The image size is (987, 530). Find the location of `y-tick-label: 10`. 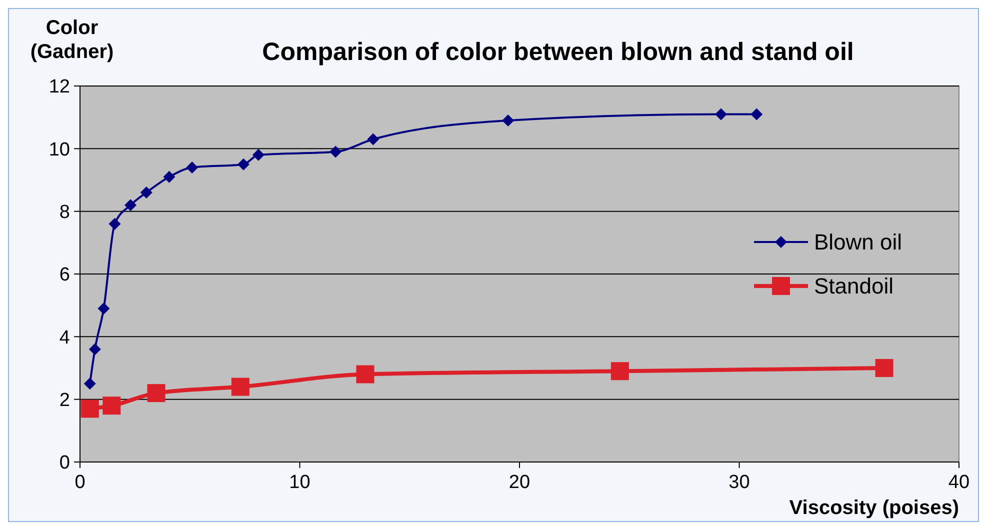

y-tick-label: 10 is located at coordinates (59, 149).